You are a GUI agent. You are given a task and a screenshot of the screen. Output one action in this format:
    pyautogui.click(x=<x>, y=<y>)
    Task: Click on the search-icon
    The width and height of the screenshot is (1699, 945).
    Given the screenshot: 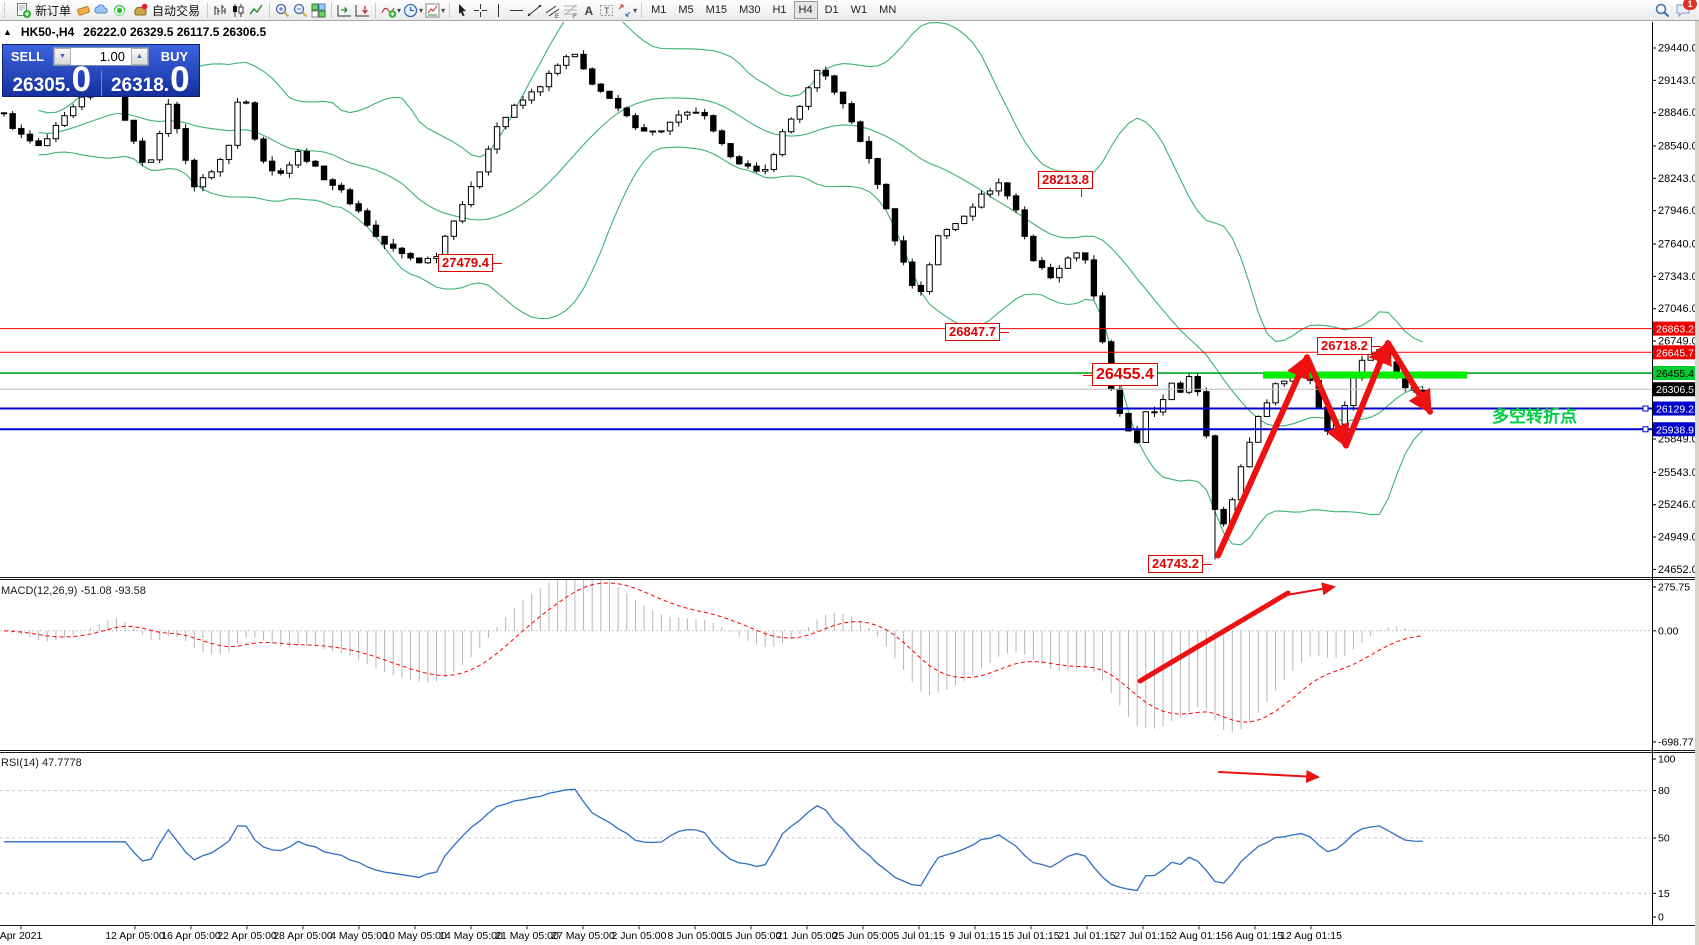 What is the action you would take?
    pyautogui.click(x=1662, y=10)
    